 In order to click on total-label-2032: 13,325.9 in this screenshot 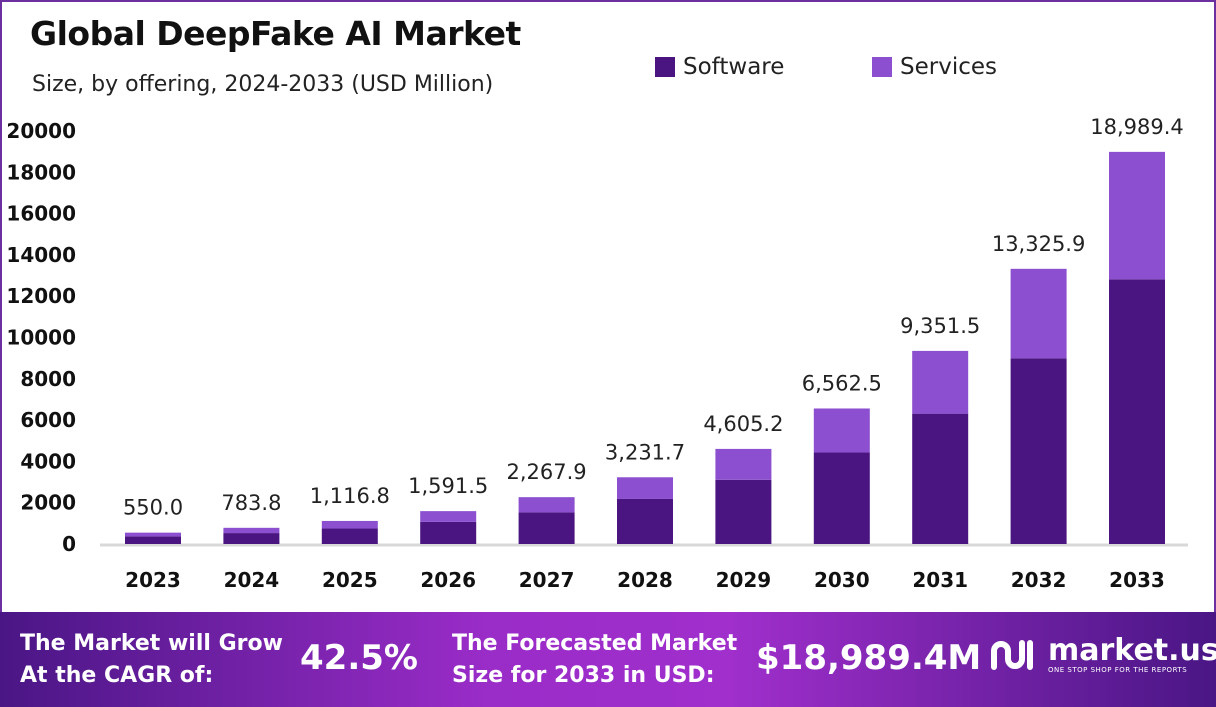, I will do `click(1039, 244)`.